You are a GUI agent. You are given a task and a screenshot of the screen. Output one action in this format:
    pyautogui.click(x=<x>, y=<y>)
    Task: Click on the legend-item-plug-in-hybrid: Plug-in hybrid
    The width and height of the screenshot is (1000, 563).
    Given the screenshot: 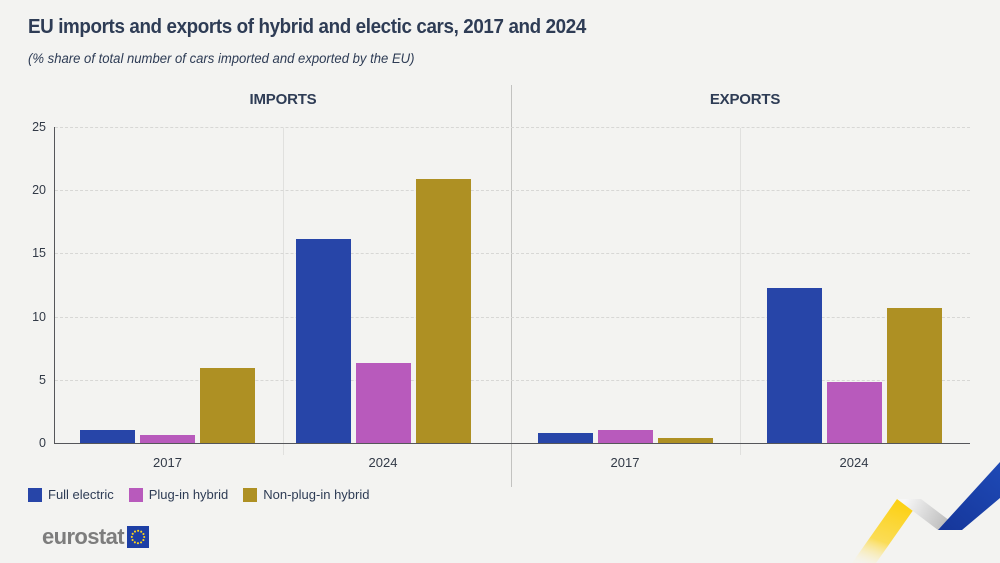 What is the action you would take?
    pyautogui.click(x=178, y=494)
    